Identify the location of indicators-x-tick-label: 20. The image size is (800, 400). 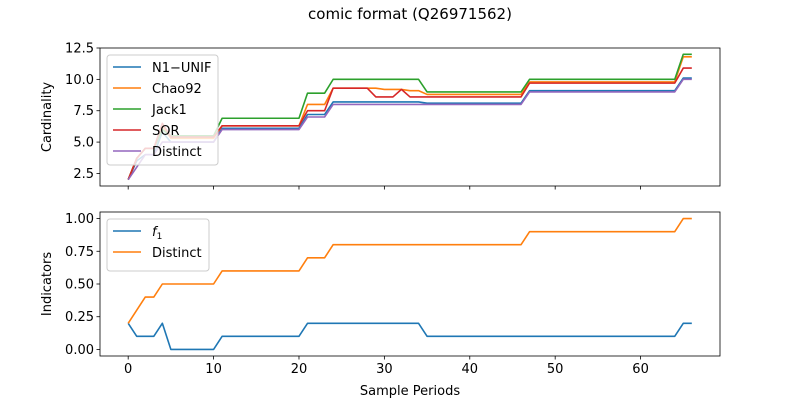
(299, 369).